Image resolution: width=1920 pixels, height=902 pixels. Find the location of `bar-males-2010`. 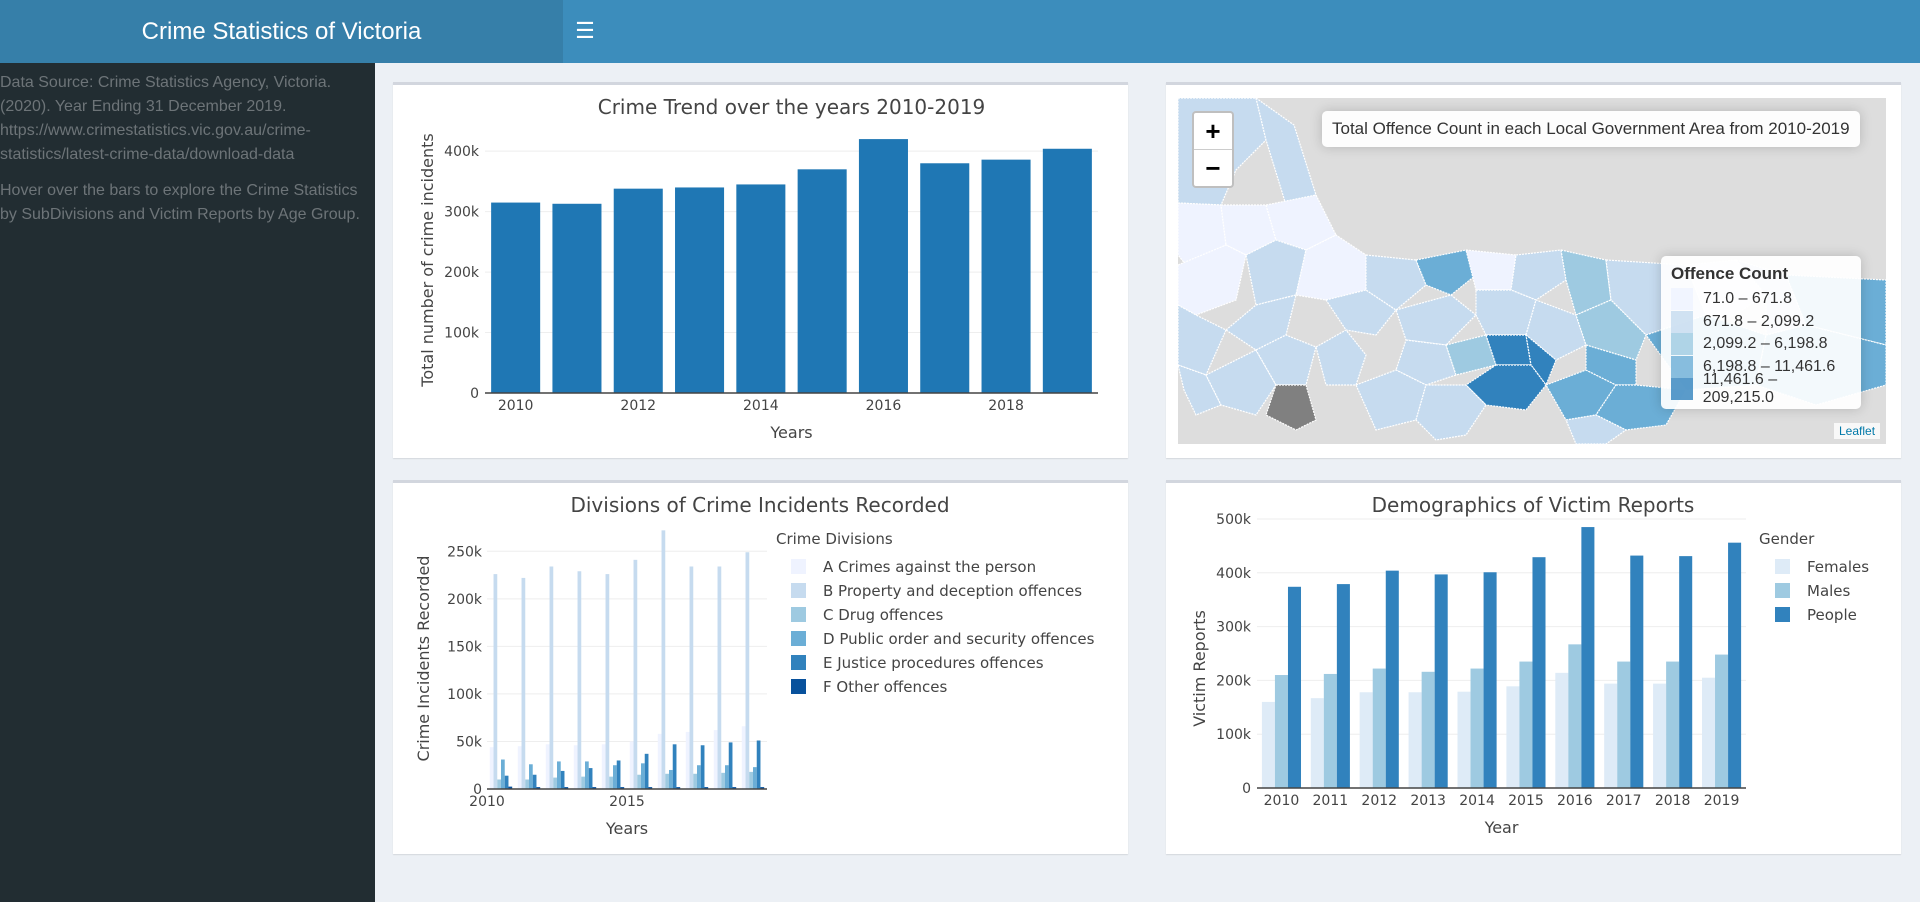

bar-males-2010 is located at coordinates (1281, 731).